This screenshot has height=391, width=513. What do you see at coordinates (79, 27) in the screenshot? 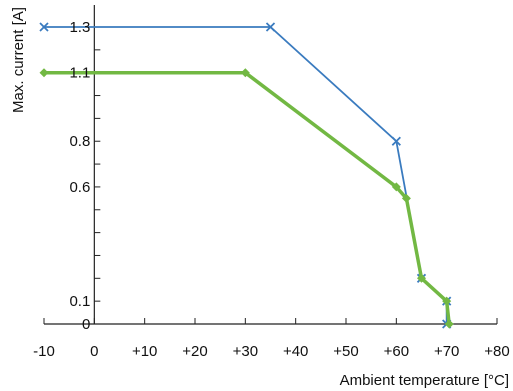
I see `y-tick-label: 1.3` at bounding box center [79, 27].